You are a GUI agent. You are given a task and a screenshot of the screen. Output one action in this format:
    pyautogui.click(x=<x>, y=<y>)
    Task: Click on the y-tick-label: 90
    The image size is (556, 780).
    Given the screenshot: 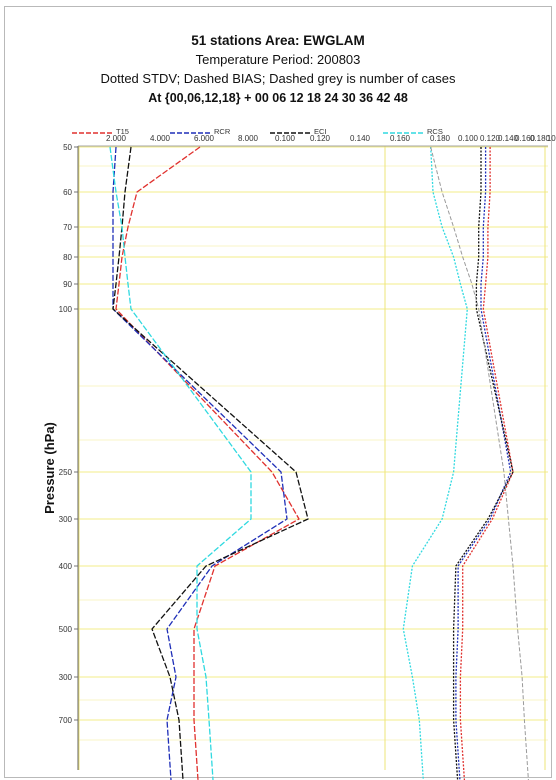 What is the action you would take?
    pyautogui.click(x=67, y=284)
    